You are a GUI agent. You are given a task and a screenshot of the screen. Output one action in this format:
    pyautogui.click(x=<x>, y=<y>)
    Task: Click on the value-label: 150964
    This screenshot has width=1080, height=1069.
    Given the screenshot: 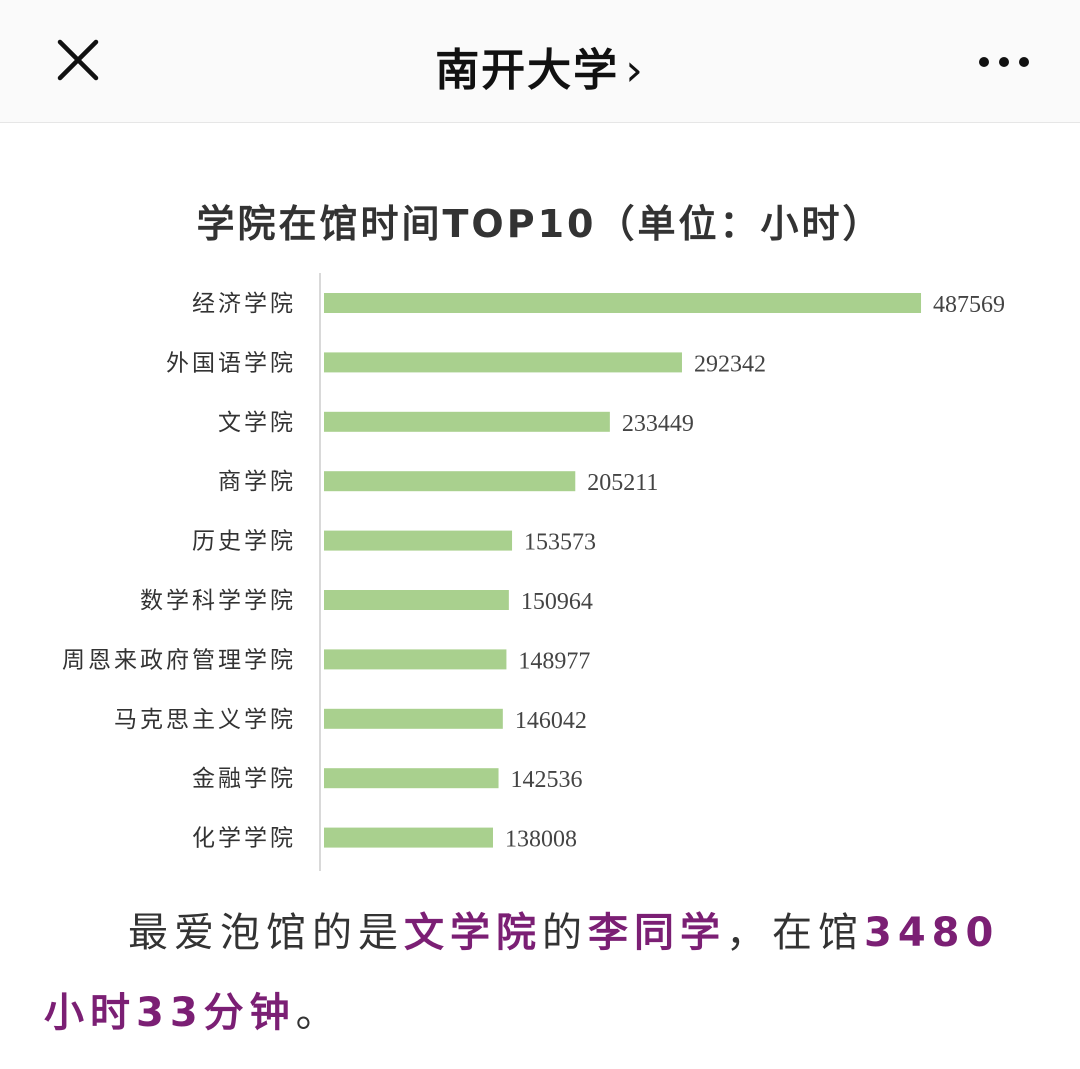 What is the action you would take?
    pyautogui.click(x=557, y=602)
    